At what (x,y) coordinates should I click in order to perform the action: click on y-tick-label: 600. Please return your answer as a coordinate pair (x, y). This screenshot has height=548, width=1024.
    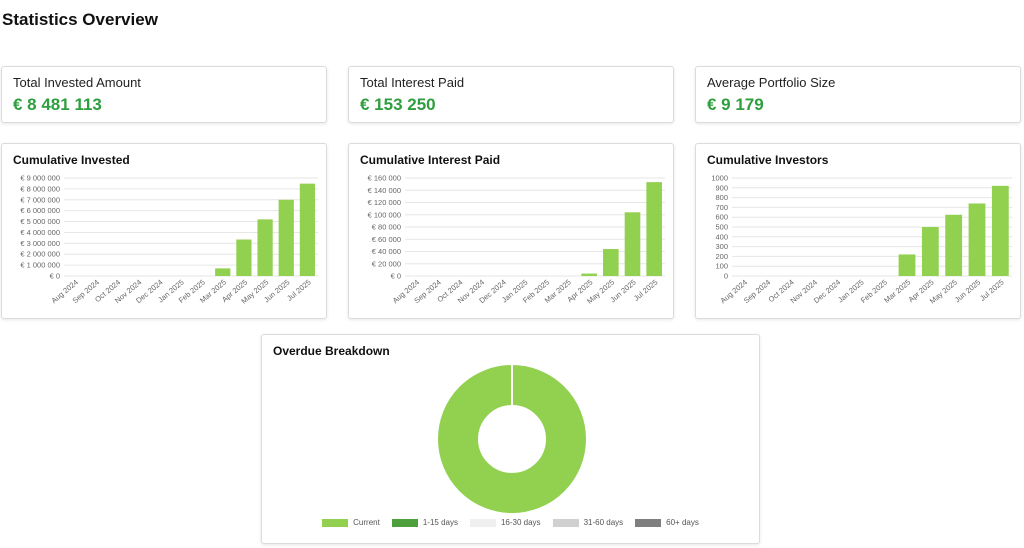
    Looking at the image, I should click on (721, 217).